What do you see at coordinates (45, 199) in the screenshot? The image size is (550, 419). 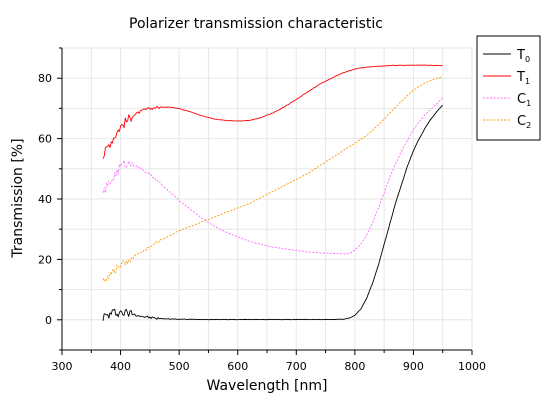 I see `y-tick-label: 40` at bounding box center [45, 199].